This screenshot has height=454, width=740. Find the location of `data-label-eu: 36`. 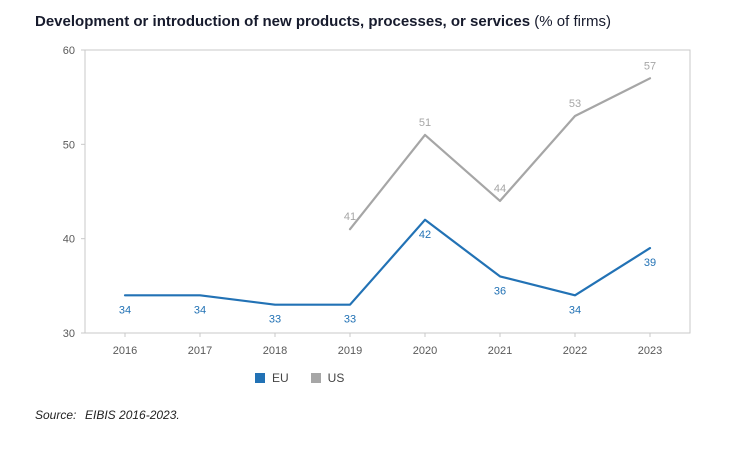

data-label-eu: 36 is located at coordinates (500, 291).